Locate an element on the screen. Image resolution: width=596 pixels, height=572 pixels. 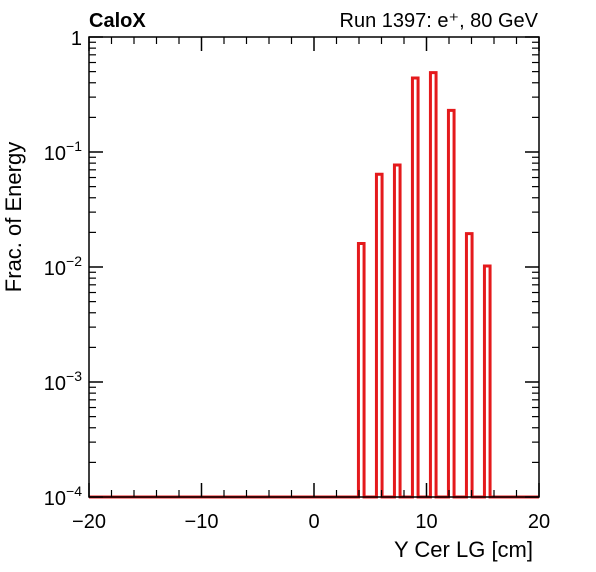
x-tick-label-4: 20 is located at coordinates (539, 522).